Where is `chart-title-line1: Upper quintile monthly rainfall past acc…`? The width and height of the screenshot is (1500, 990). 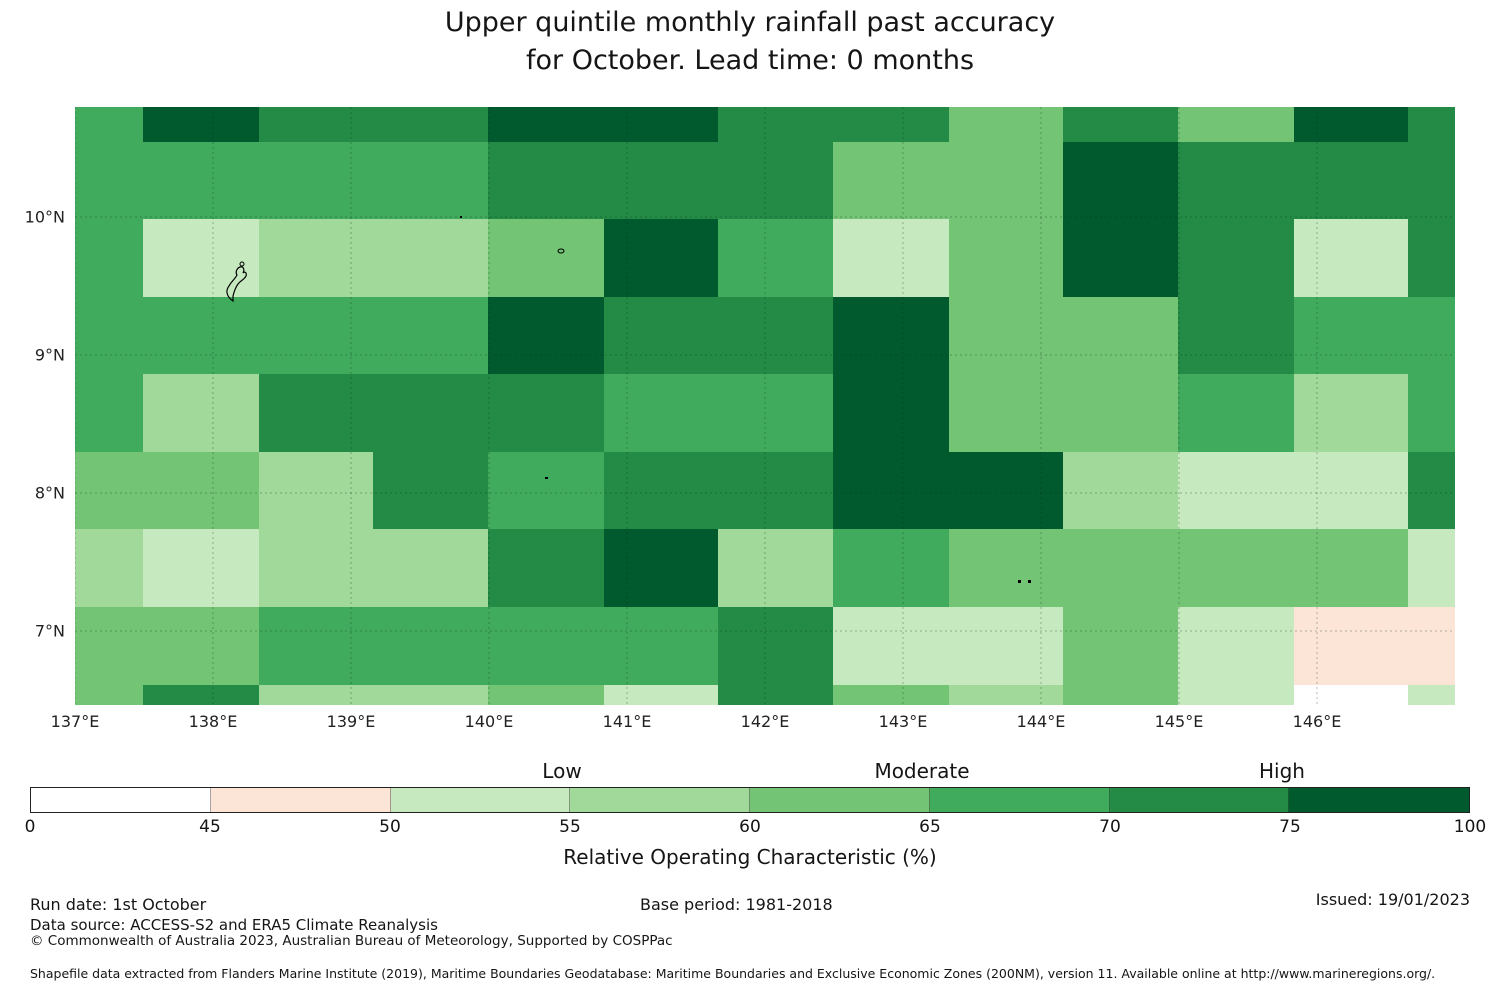
chart-title-line1: Upper quintile monthly rainfall past acc… is located at coordinates (750, 22).